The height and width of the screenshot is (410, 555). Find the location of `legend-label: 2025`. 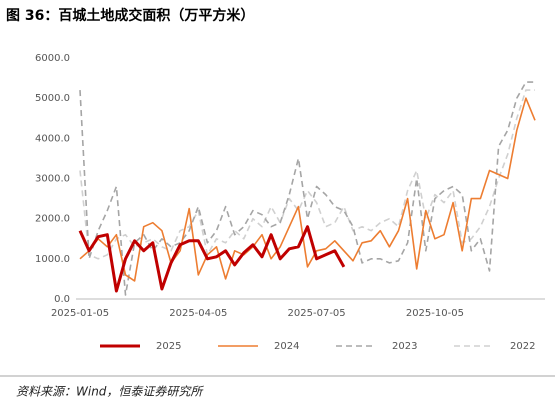

legend-label: 2025 is located at coordinates (168, 346).